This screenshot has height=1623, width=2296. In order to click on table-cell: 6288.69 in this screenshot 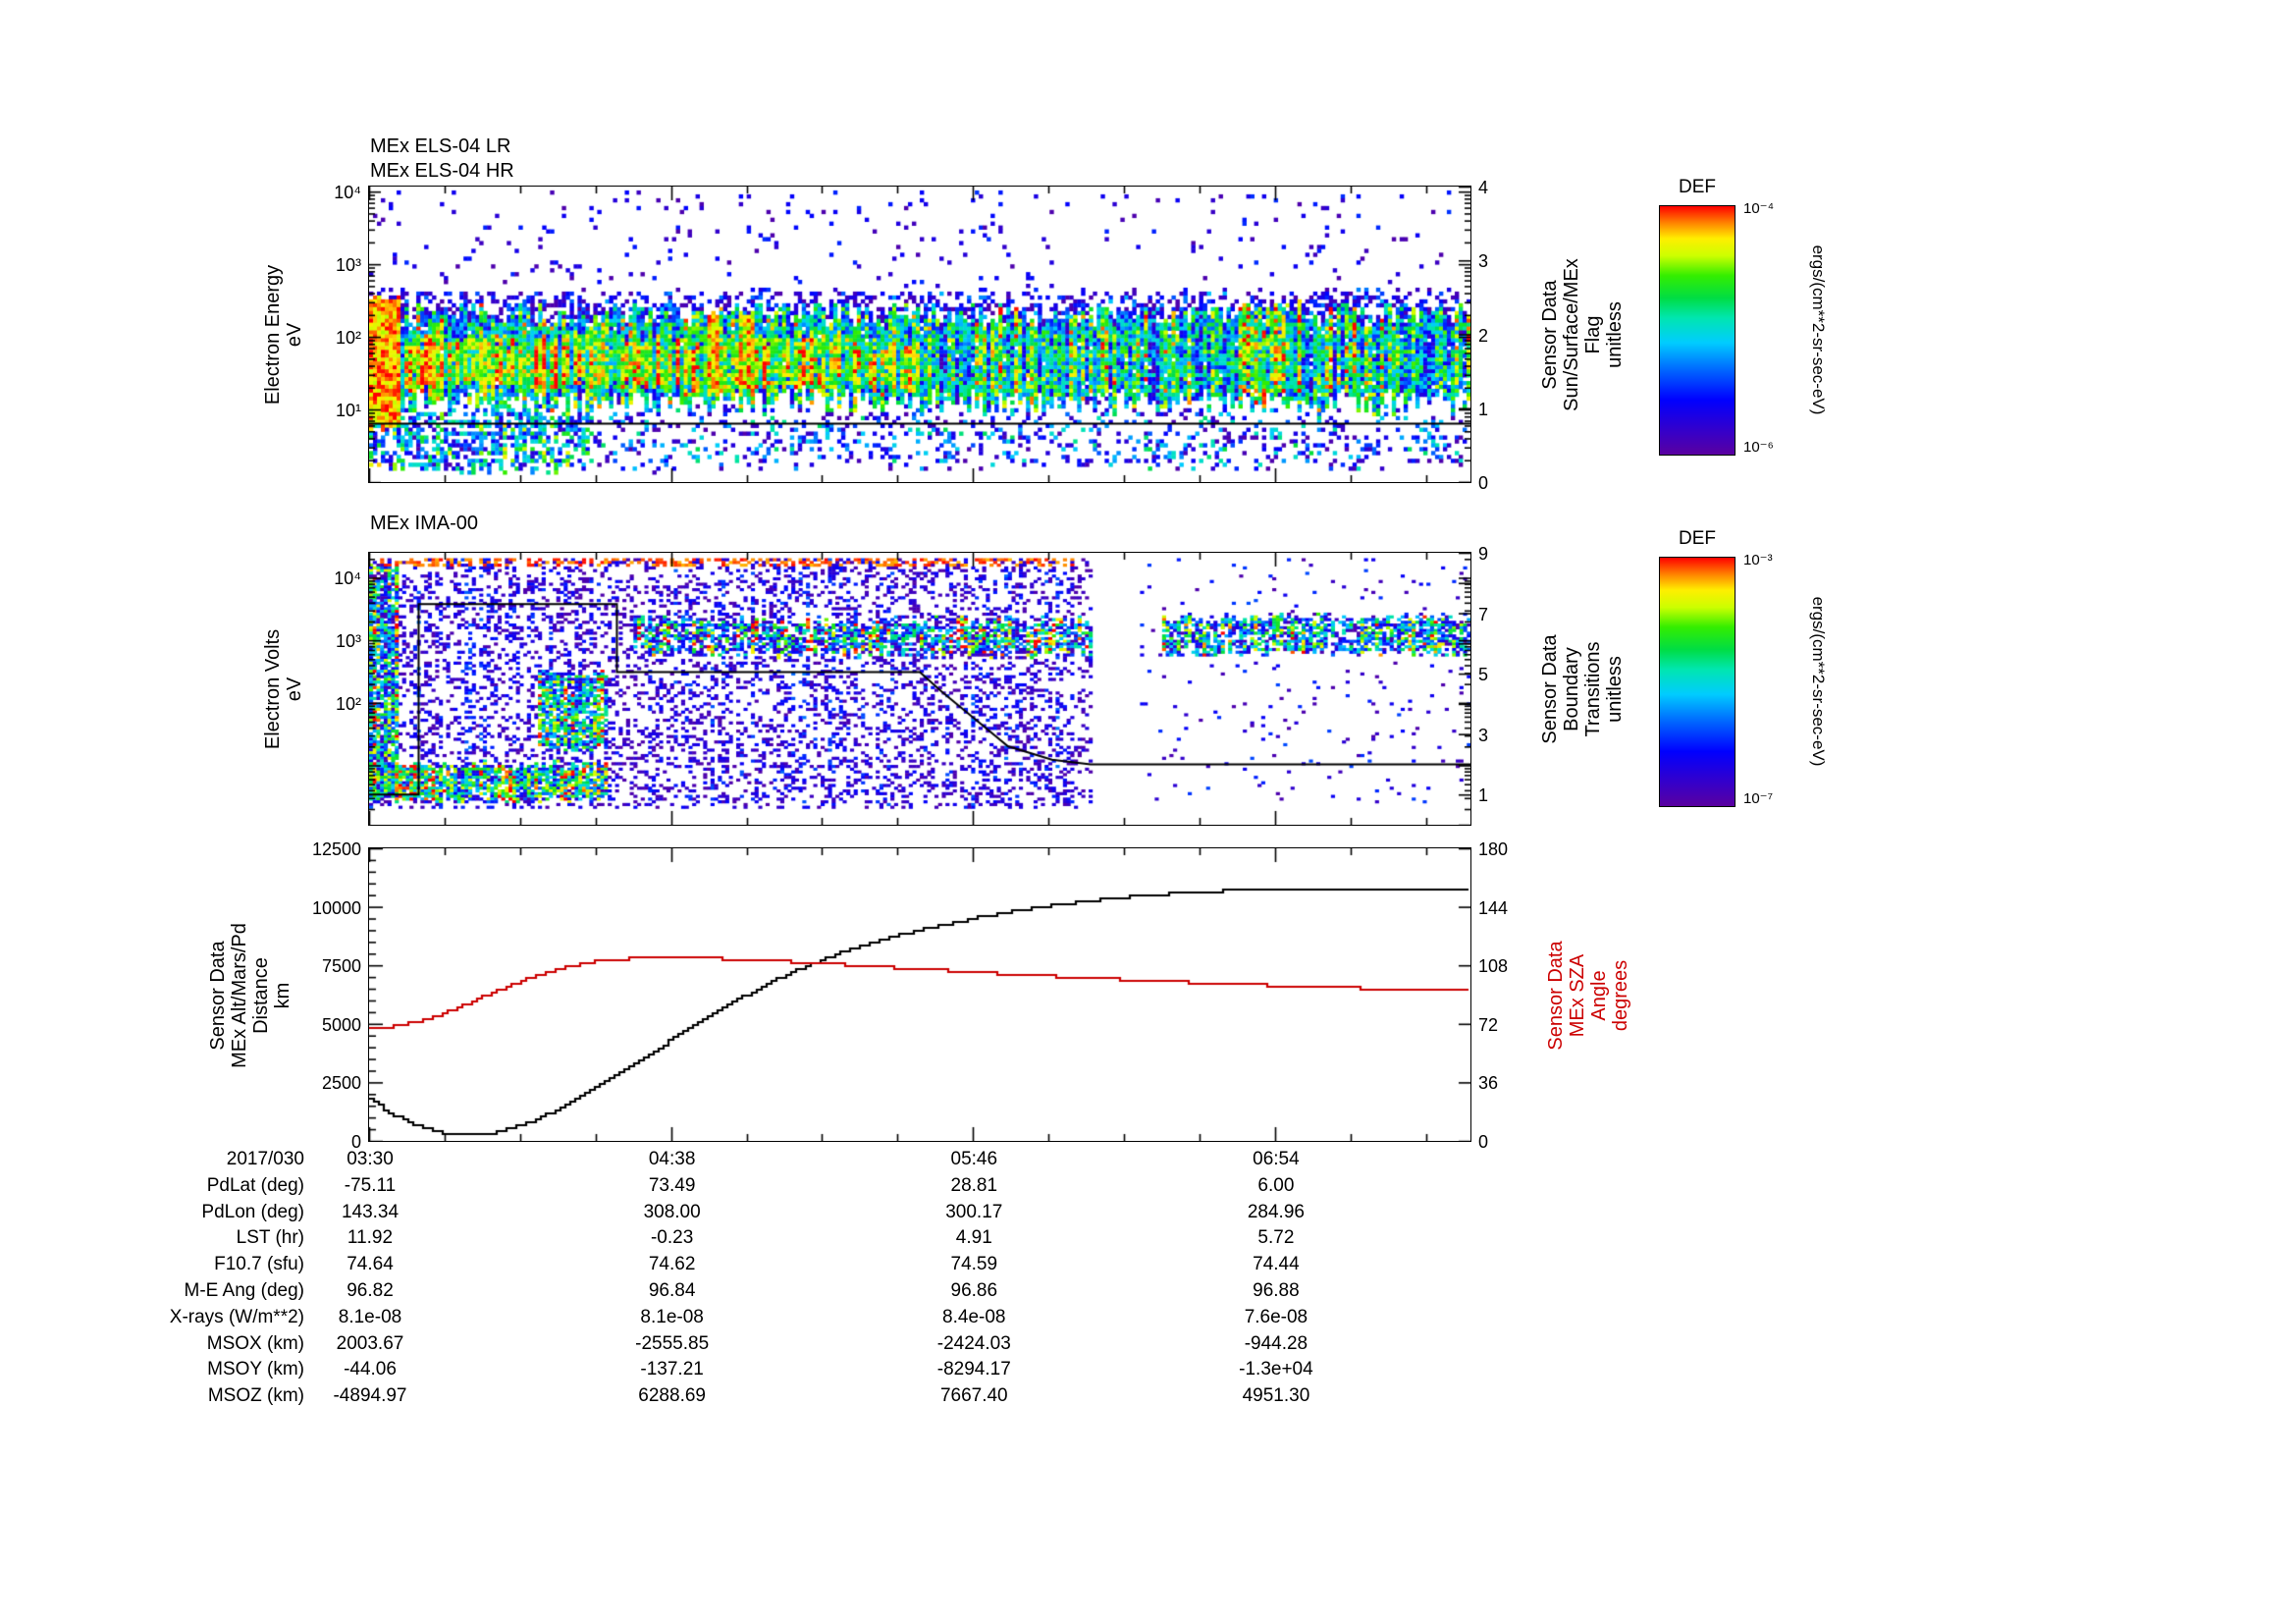, I will do `click(672, 1396)`.